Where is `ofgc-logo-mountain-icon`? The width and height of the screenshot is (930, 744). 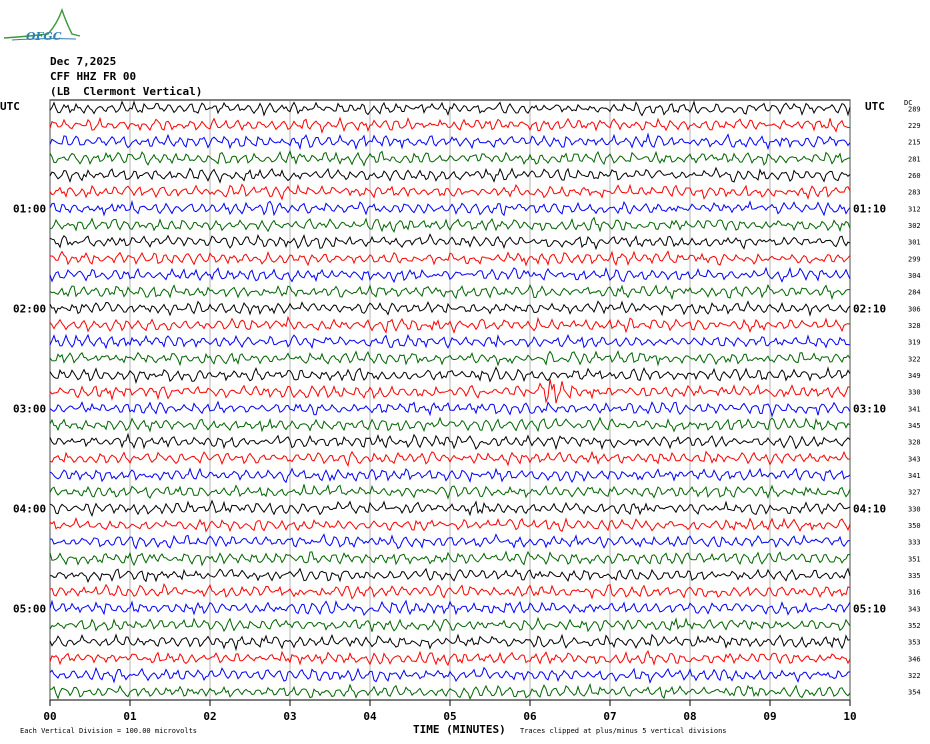 ofgc-logo-mountain-icon is located at coordinates (42, 24).